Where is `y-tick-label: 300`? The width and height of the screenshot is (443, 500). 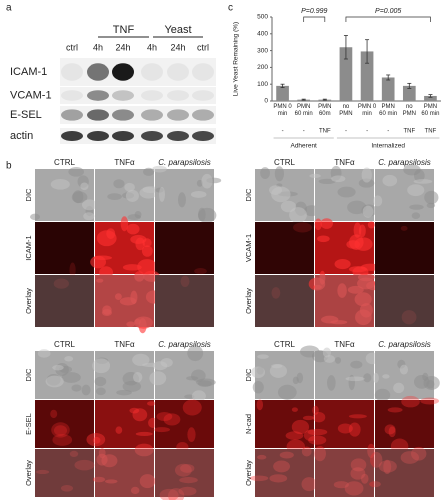
y-tick-label: 300 is located at coordinates (262, 50).